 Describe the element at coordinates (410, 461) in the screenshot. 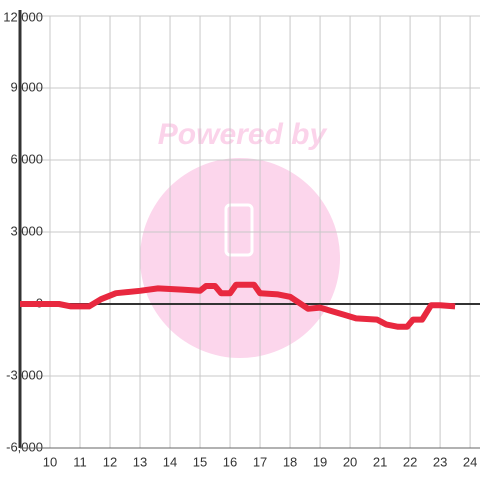

I see `x-tick-label: 22` at that location.